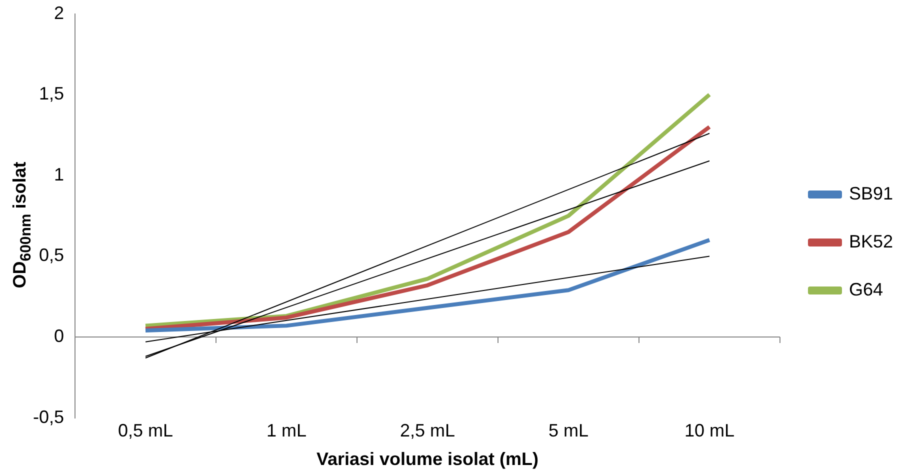 The width and height of the screenshot is (913, 475). What do you see at coordinates (146, 430) in the screenshot?
I see `x-tick-label: 0,5 mL` at bounding box center [146, 430].